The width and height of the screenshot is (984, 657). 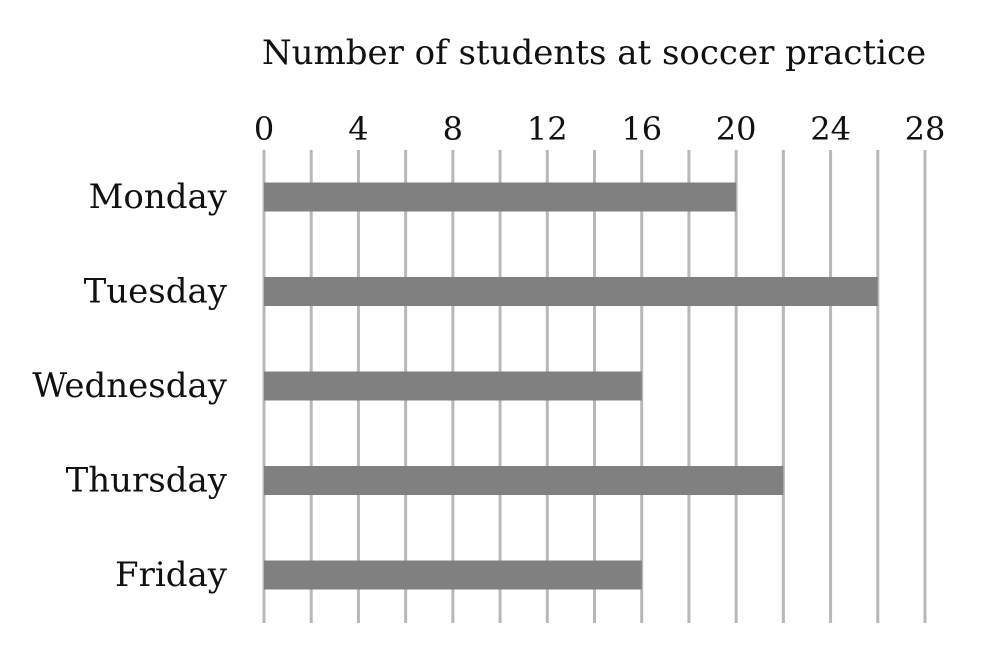 I want to click on chart-title: Number of students at soccer practice, so click(x=594, y=53).